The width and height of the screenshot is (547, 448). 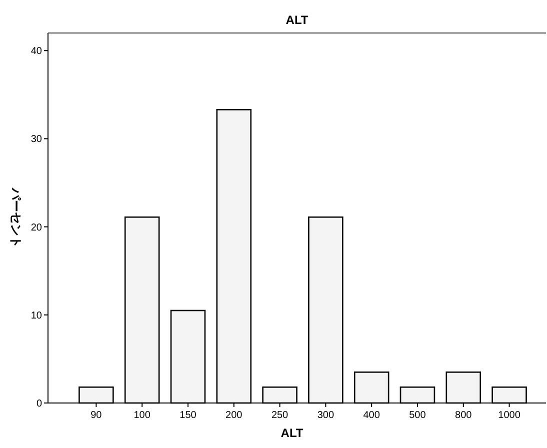 What do you see at coordinates (96, 415) in the screenshot?
I see `x-tick-label: 90` at bounding box center [96, 415].